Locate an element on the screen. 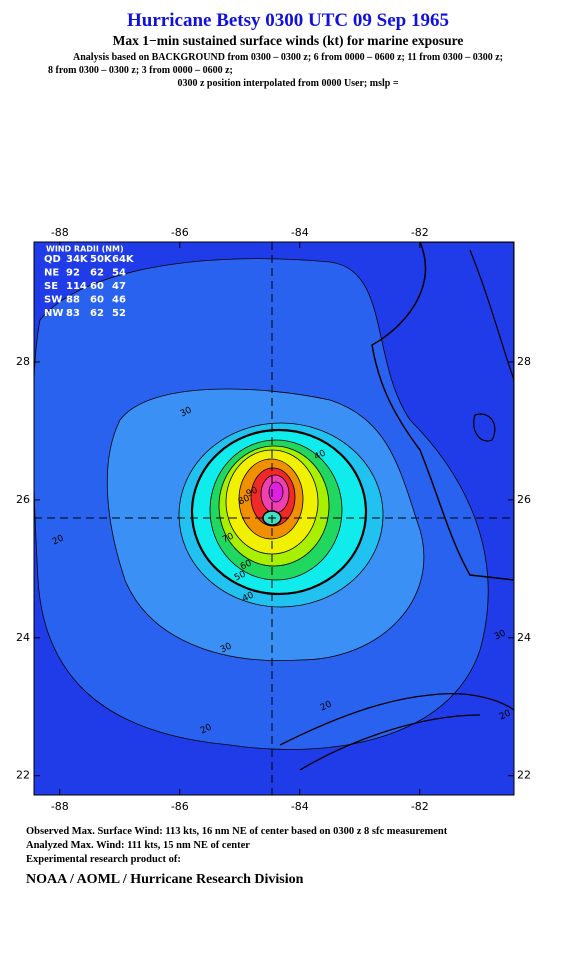 The width and height of the screenshot is (576, 960). radii-cell: 50K is located at coordinates (101, 259).